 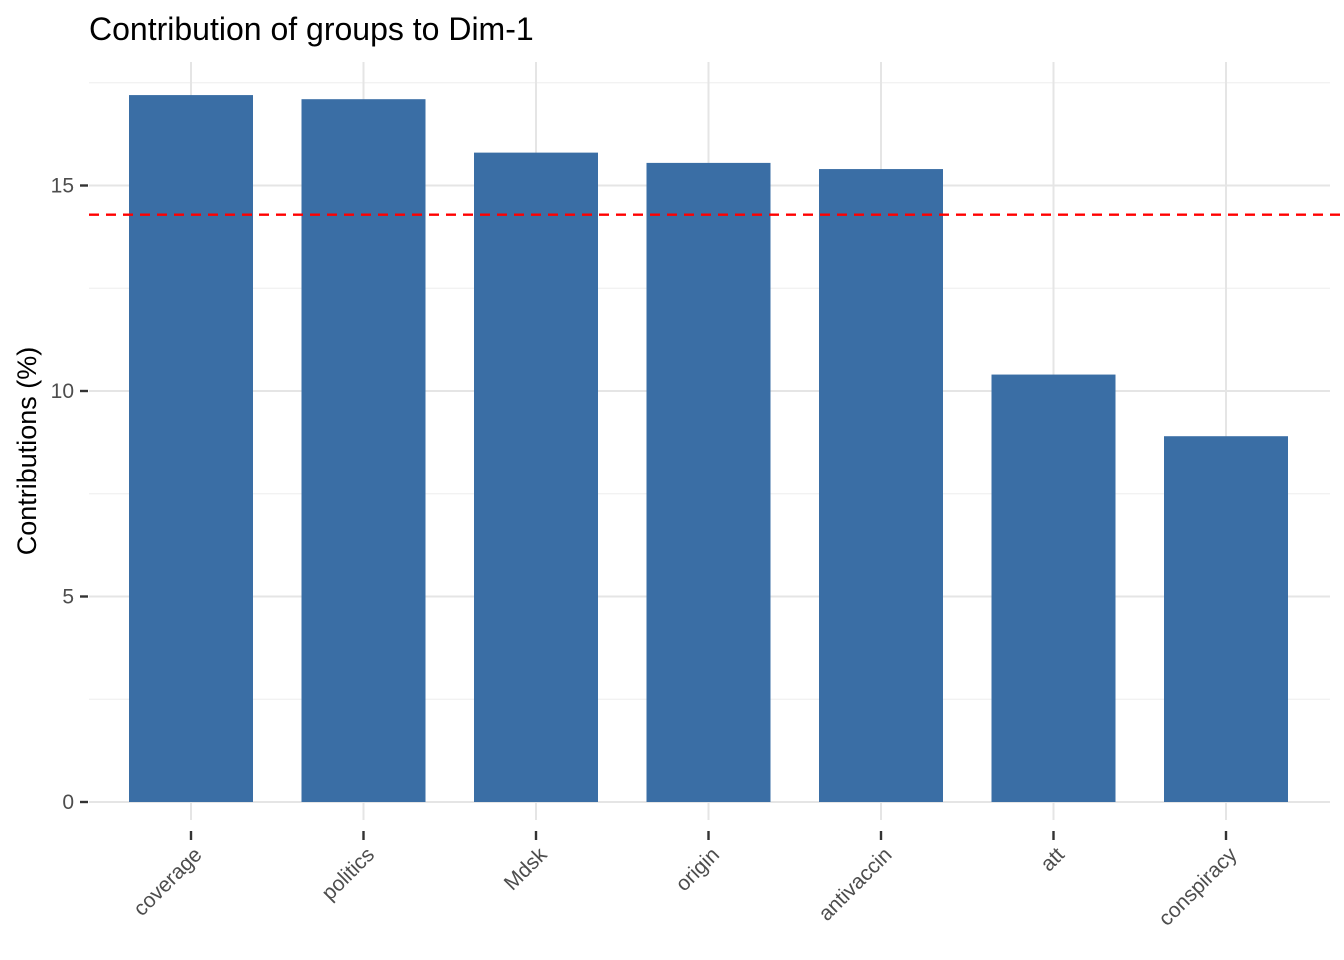 I want to click on bar-att, so click(x=1053, y=588).